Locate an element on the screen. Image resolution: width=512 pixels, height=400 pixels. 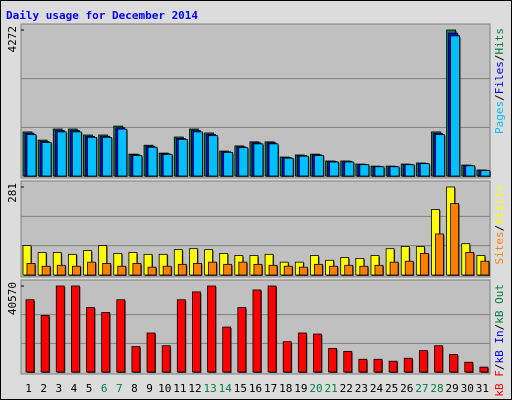
x-tick-label: 22 is located at coordinates (346, 388).